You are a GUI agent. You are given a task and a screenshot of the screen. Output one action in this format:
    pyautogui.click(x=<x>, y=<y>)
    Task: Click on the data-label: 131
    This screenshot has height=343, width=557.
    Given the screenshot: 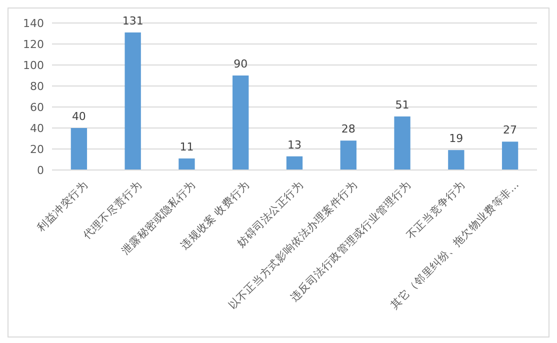 What is the action you would take?
    pyautogui.click(x=133, y=21)
    